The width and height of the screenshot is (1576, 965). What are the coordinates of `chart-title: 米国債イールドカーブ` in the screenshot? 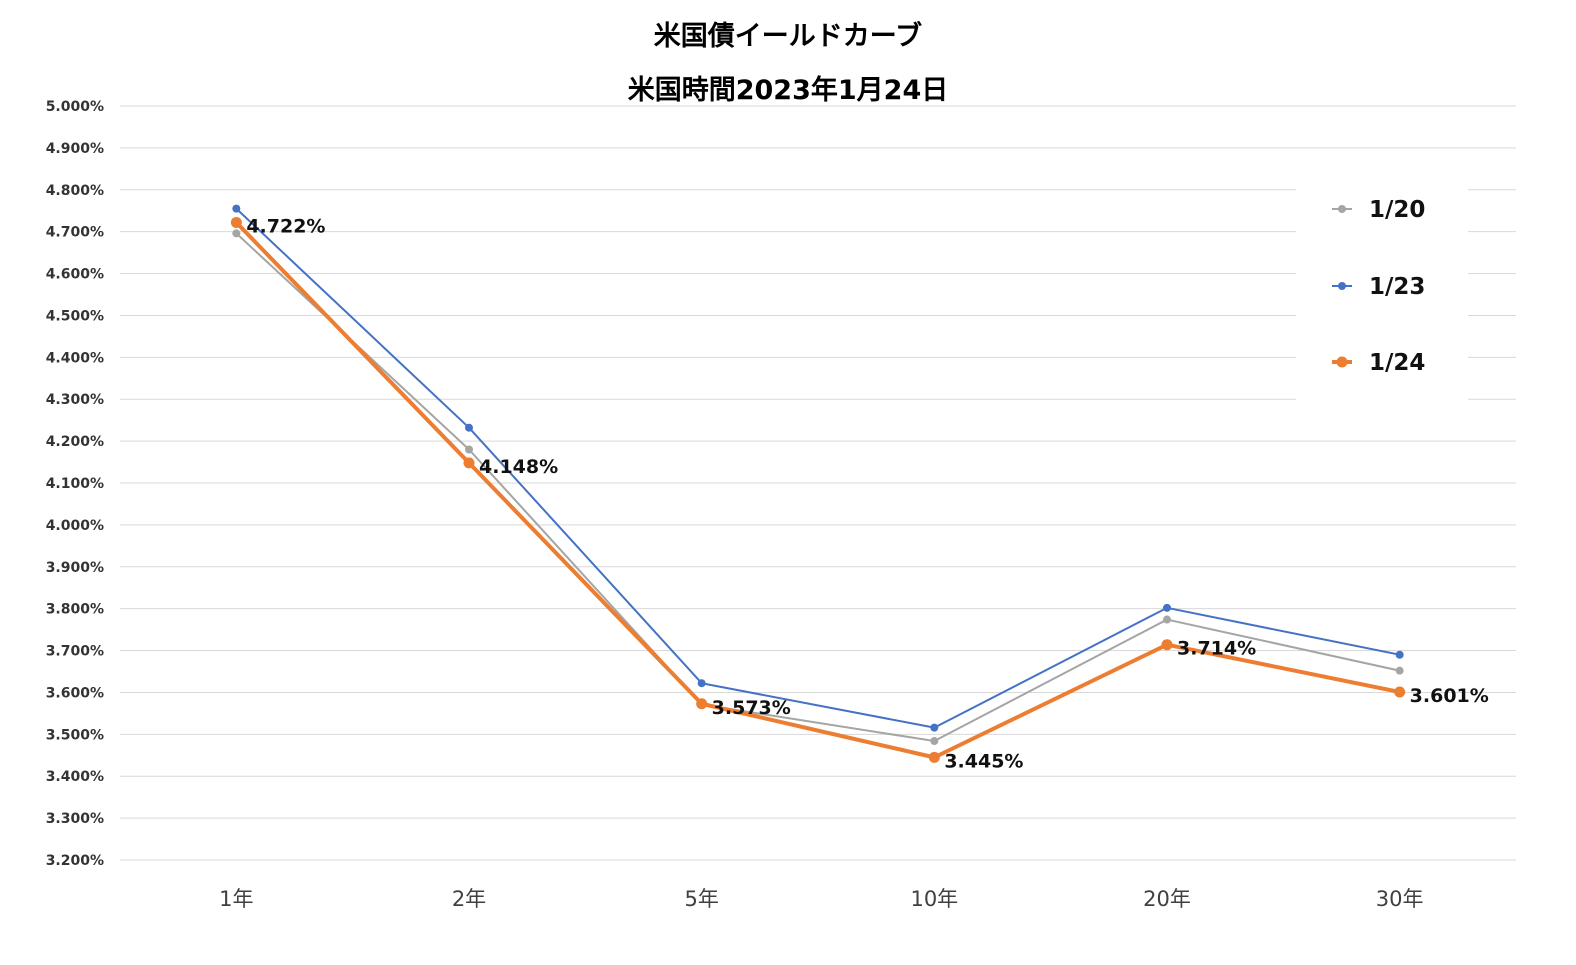 It's located at (788, 36).